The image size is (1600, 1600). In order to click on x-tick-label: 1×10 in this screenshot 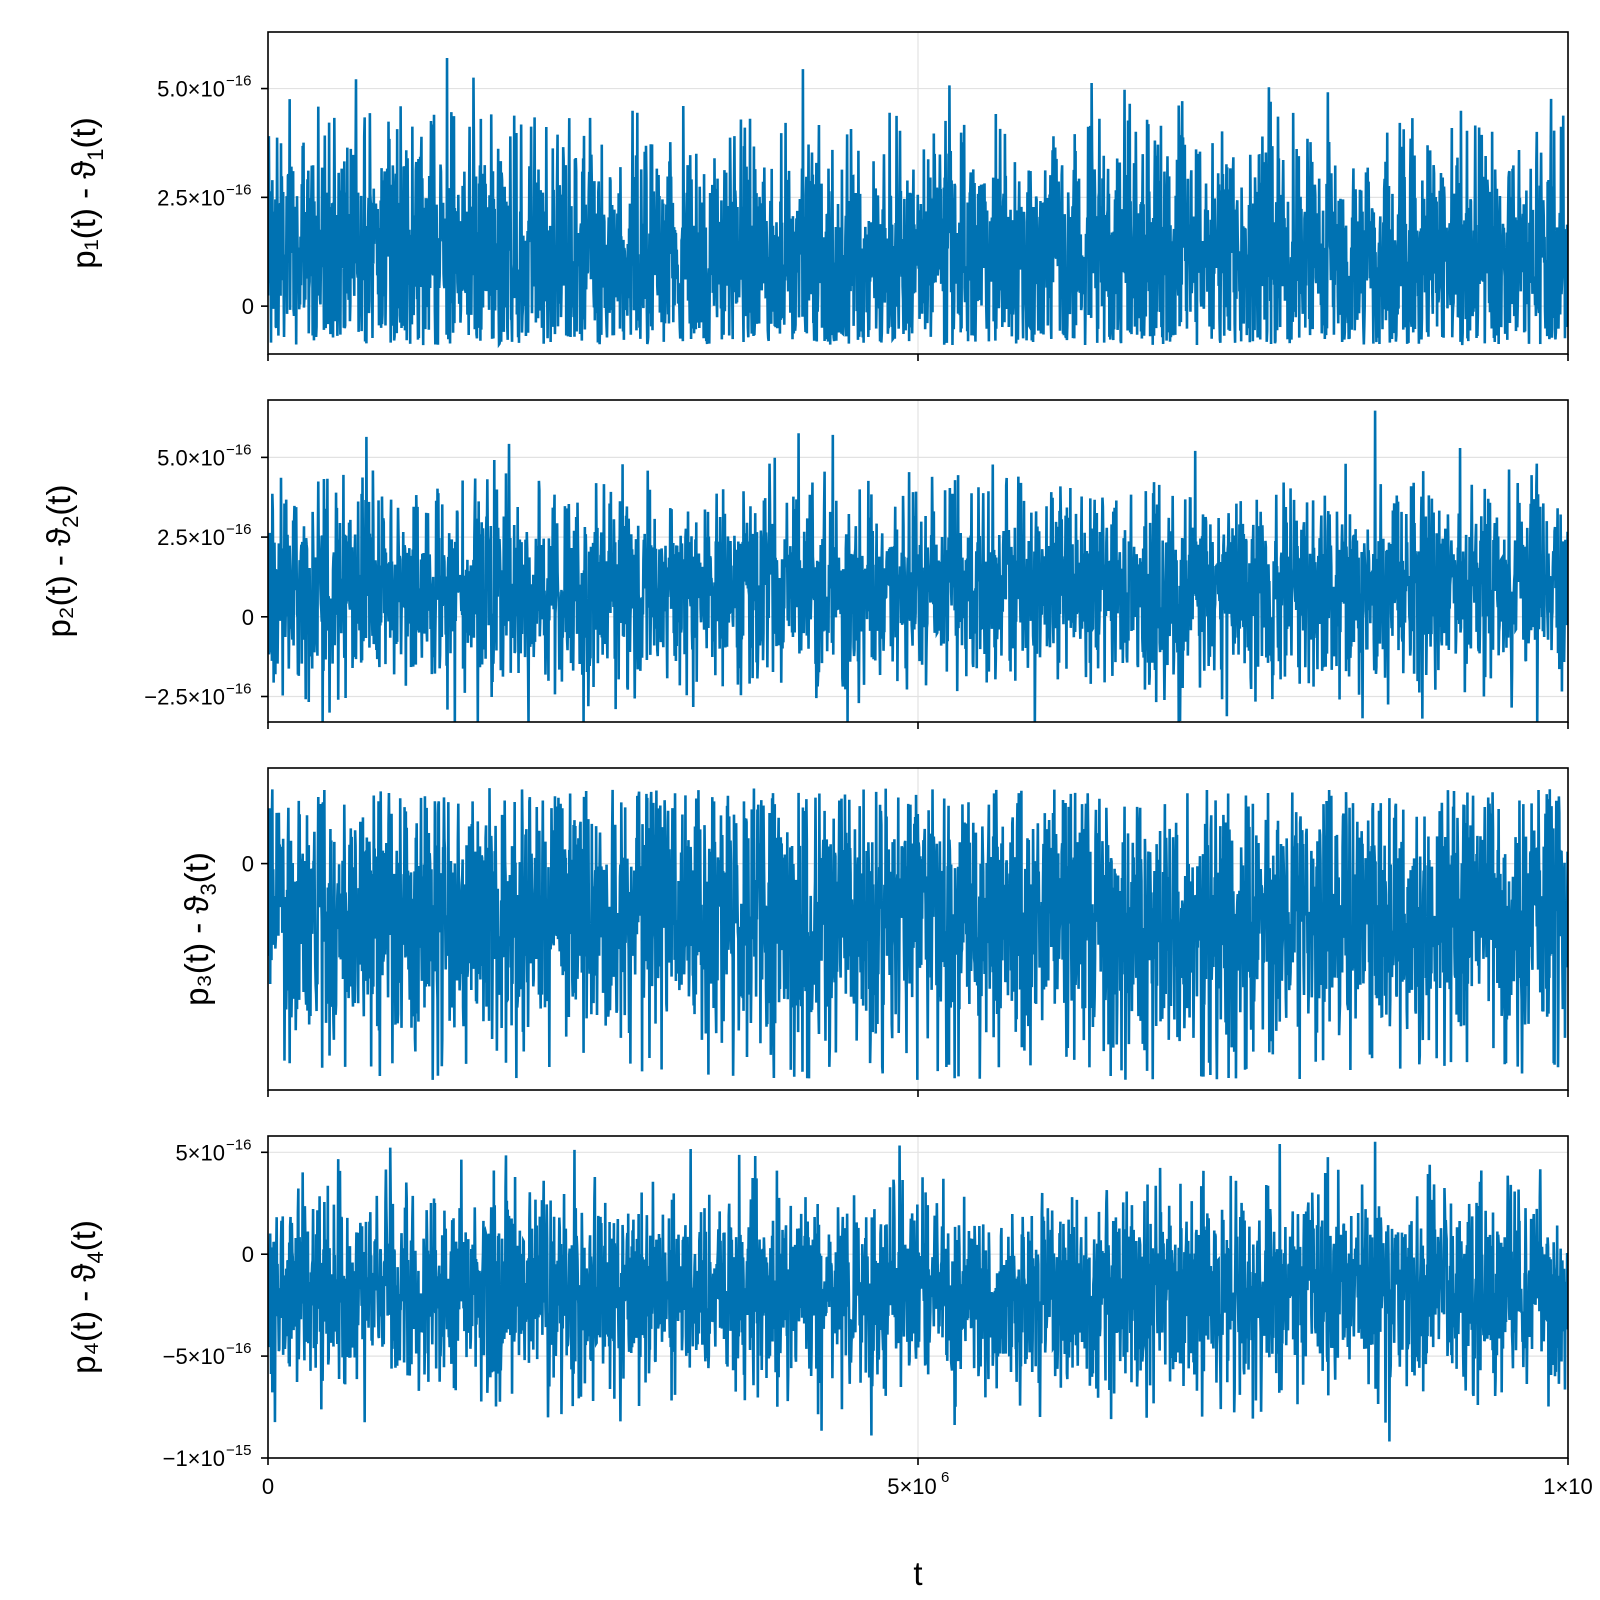, I will do `click(1568, 1486)`.